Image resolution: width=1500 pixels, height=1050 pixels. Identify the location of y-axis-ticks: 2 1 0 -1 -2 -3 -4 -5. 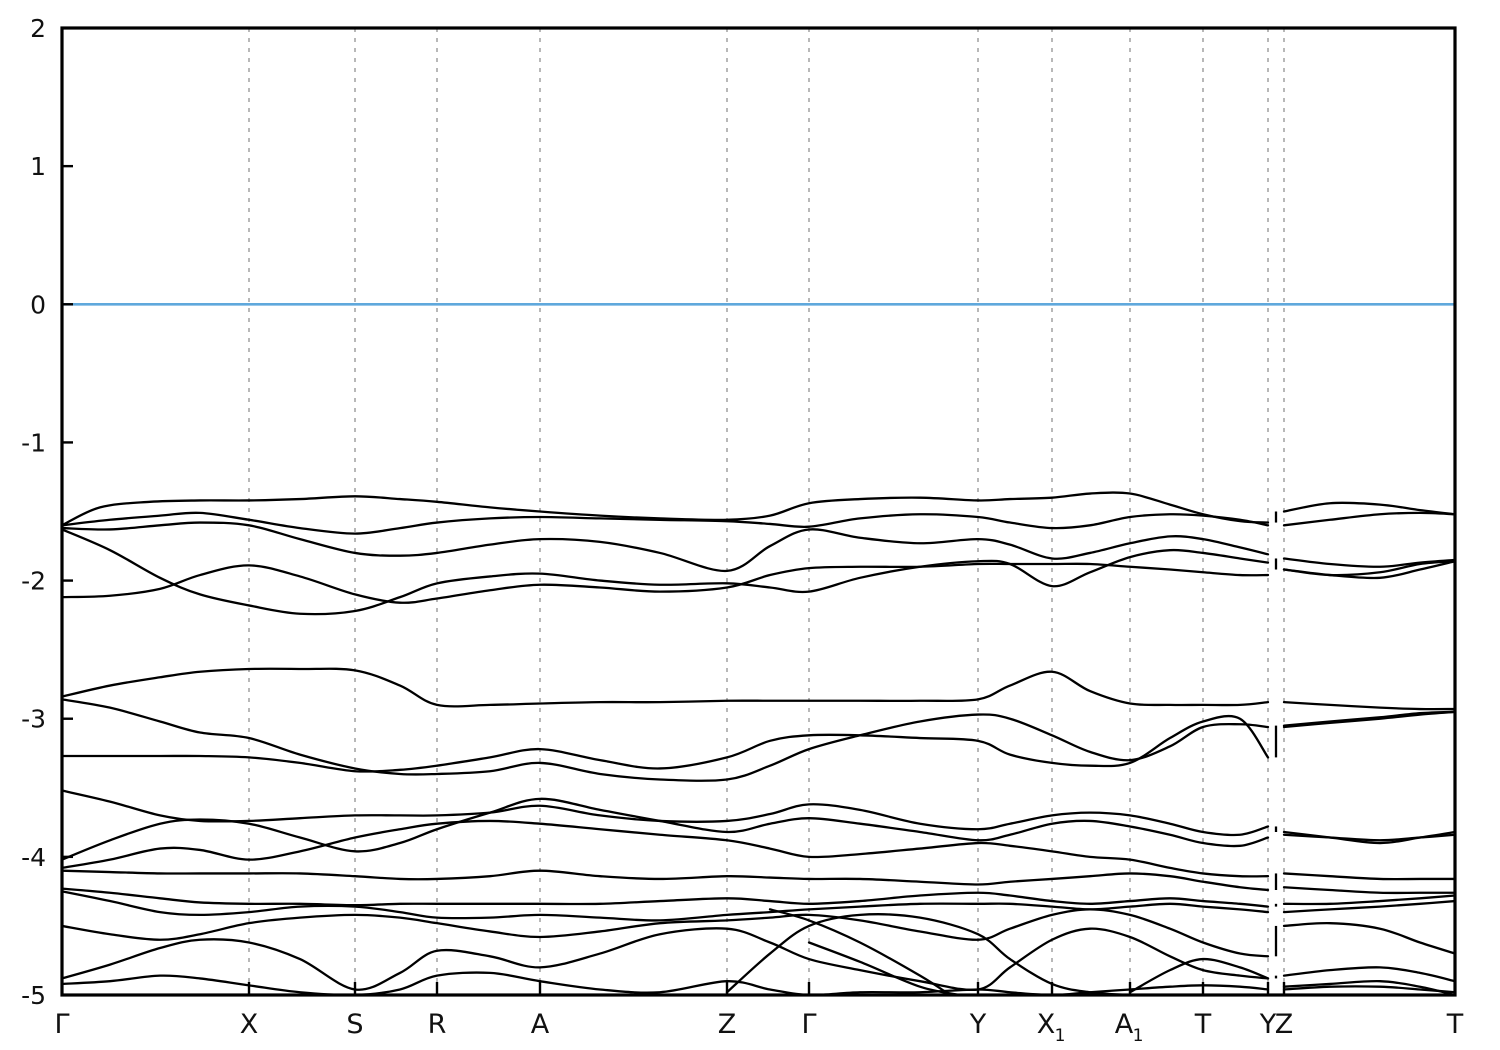
(47, 512).